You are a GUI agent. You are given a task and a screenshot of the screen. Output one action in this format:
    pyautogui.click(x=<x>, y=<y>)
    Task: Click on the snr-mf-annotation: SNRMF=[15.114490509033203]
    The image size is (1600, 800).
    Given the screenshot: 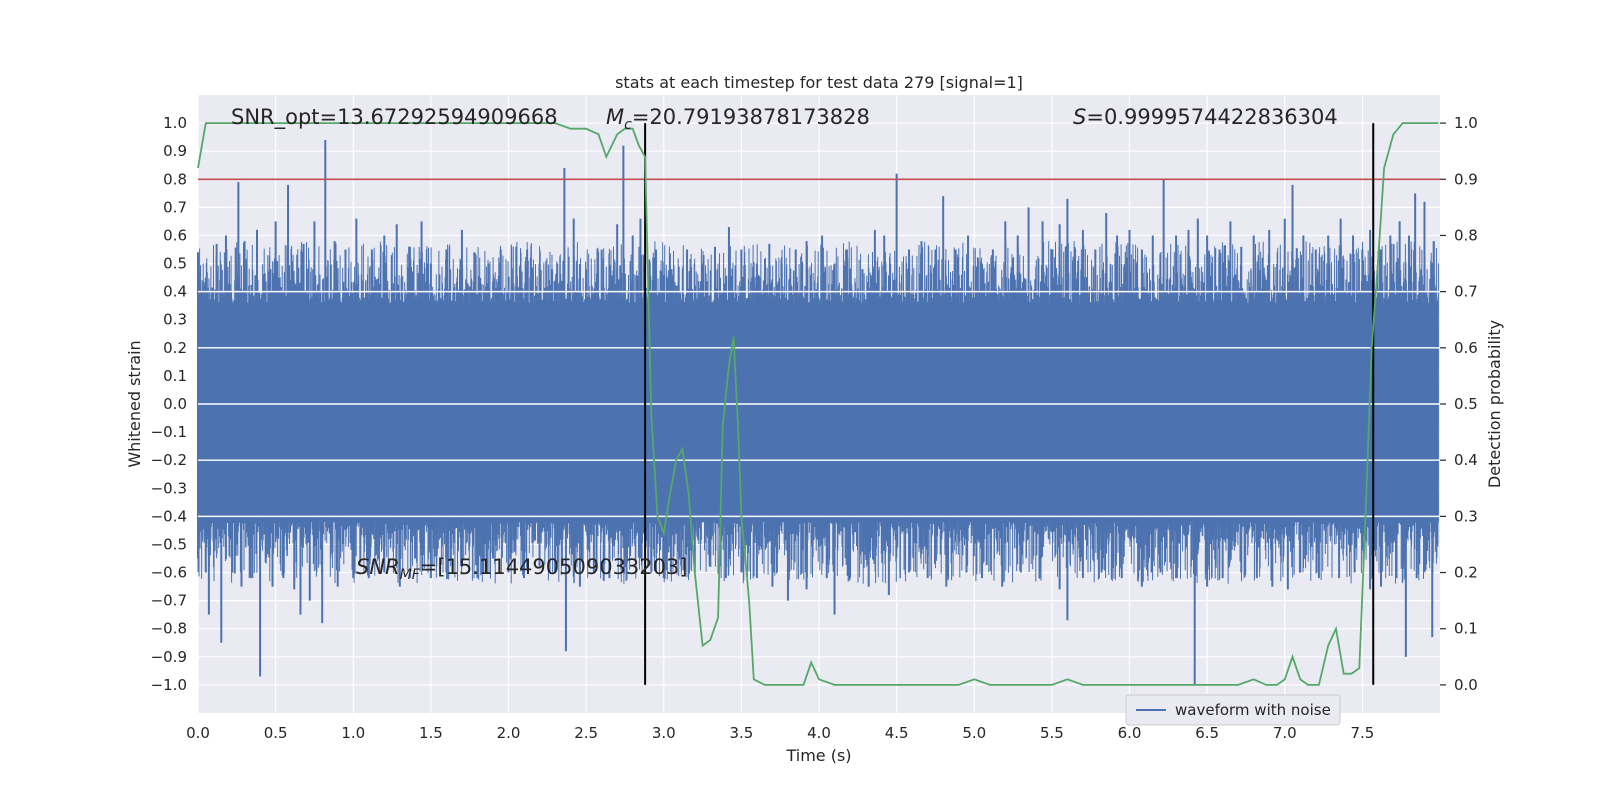 What is the action you would take?
    pyautogui.click(x=522, y=569)
    